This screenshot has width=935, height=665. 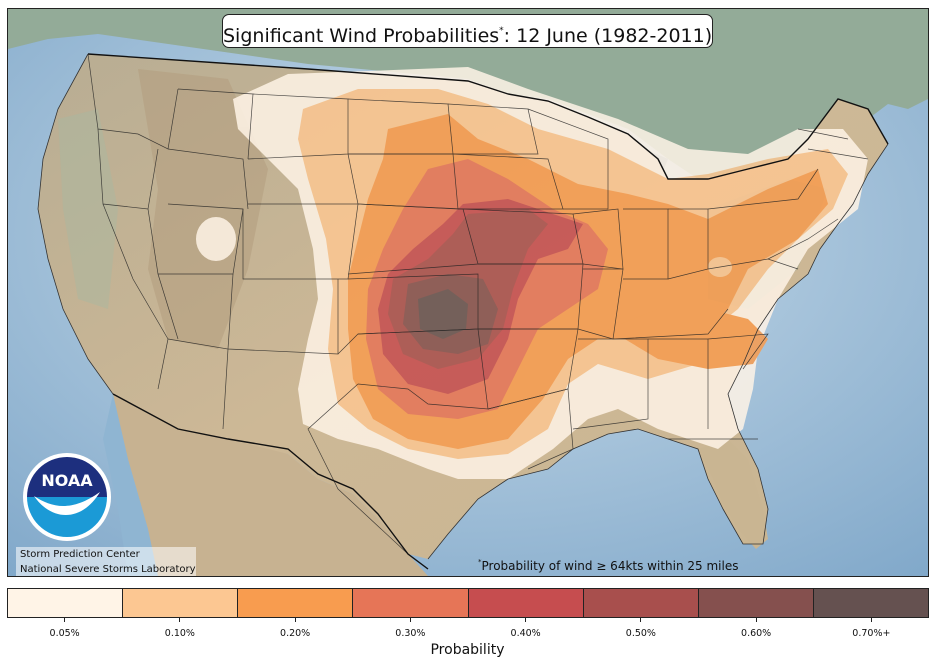 I want to click on credit-nssl: National Severe Storms Laboratory, so click(x=106, y=569).